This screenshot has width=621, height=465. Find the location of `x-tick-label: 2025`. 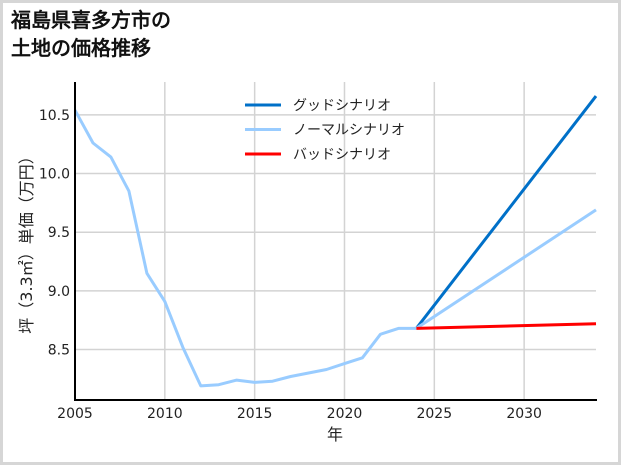

x-tick-label: 2025 is located at coordinates (434, 414).